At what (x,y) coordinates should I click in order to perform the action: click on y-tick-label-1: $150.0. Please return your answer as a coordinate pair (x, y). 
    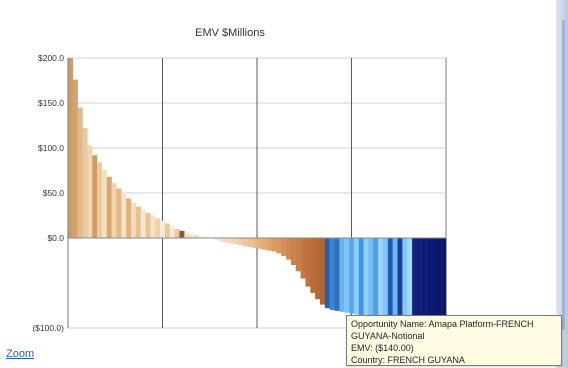
    Looking at the image, I should click on (51, 103).